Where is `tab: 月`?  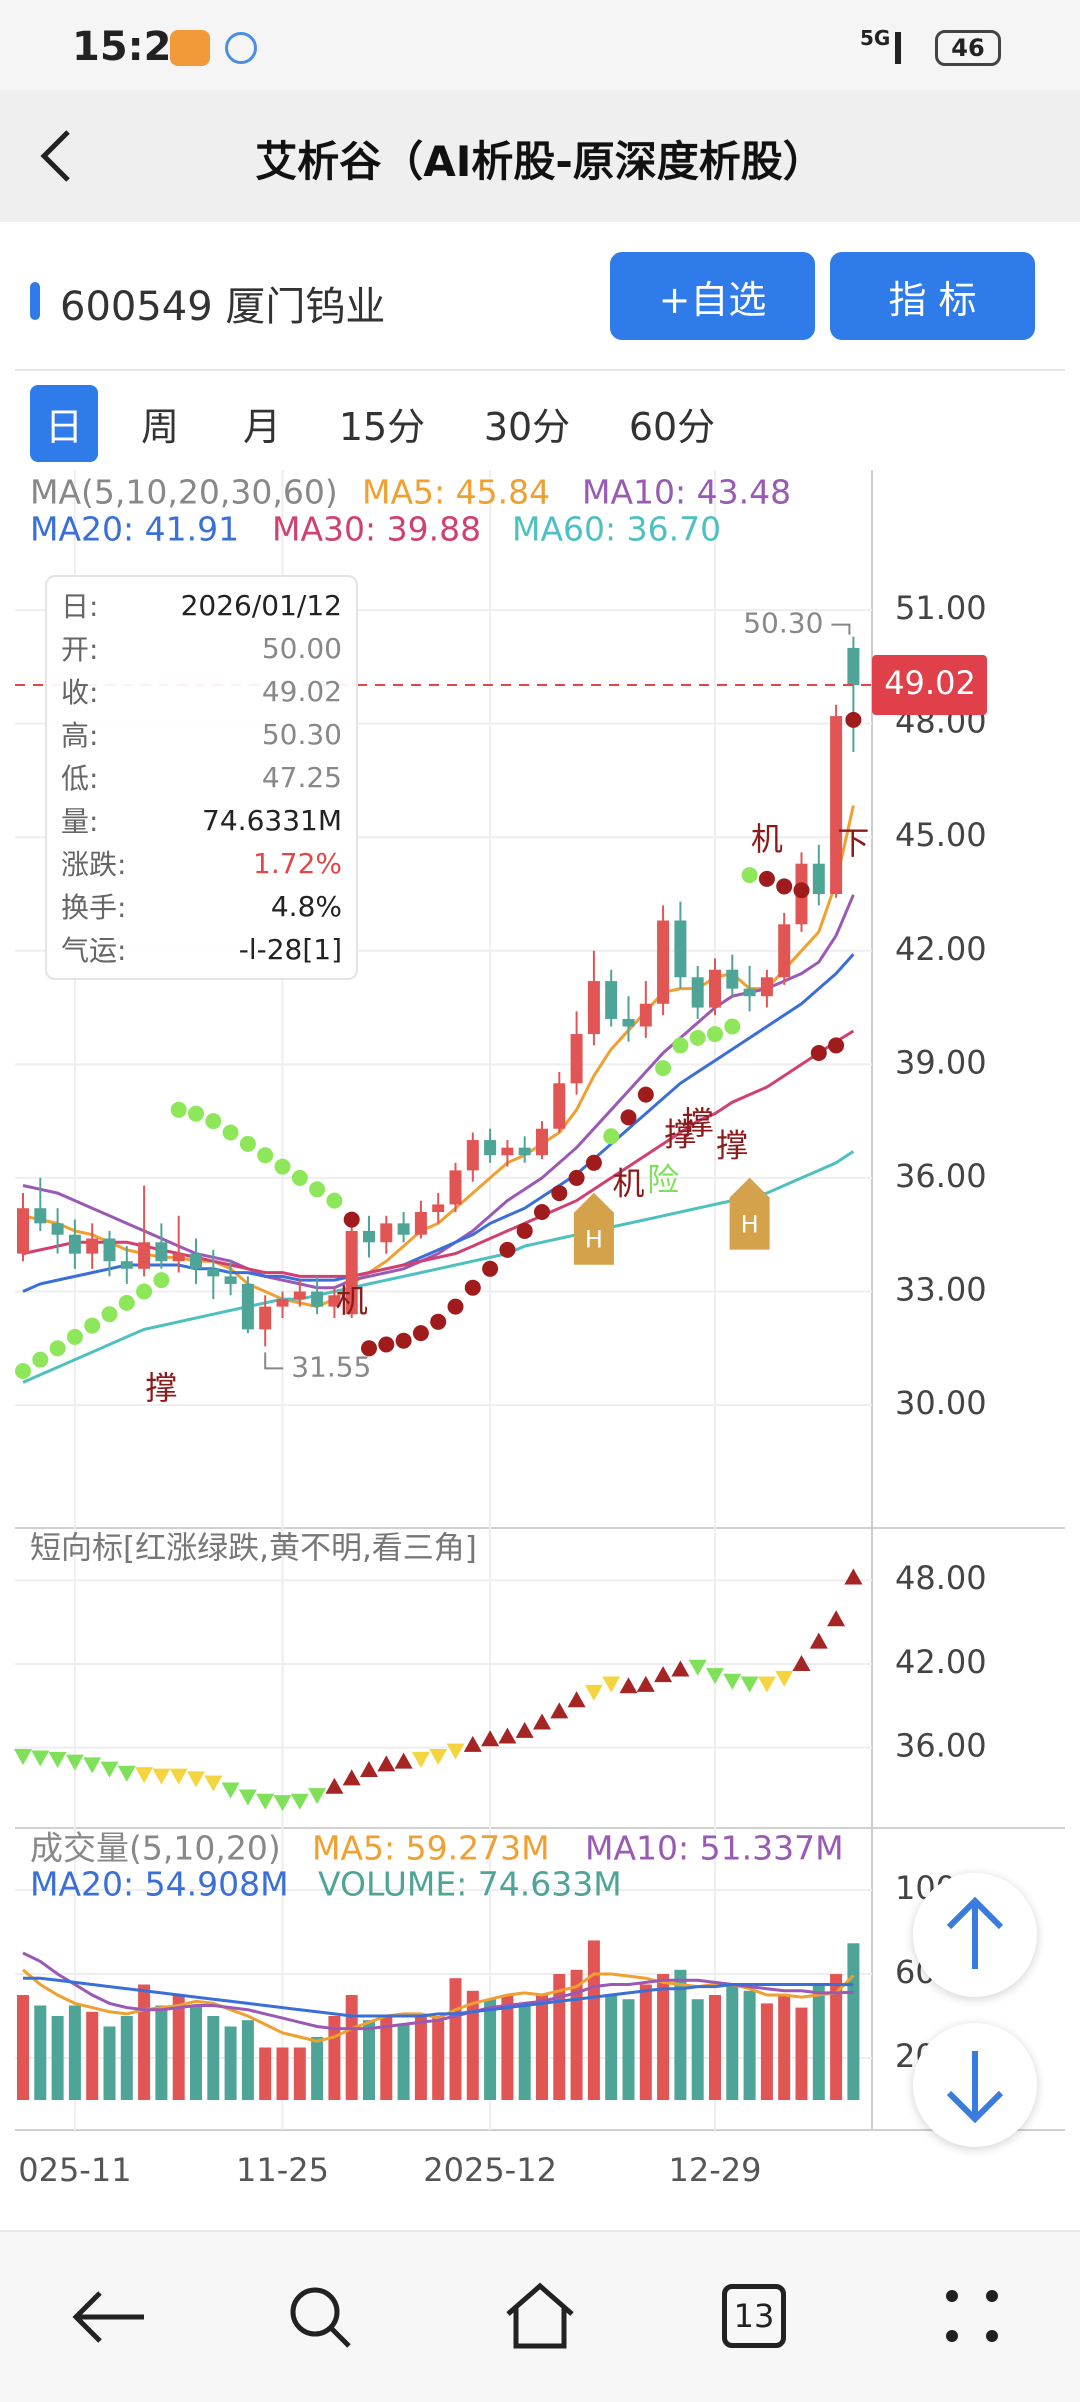 tab: 月 is located at coordinates (261, 427).